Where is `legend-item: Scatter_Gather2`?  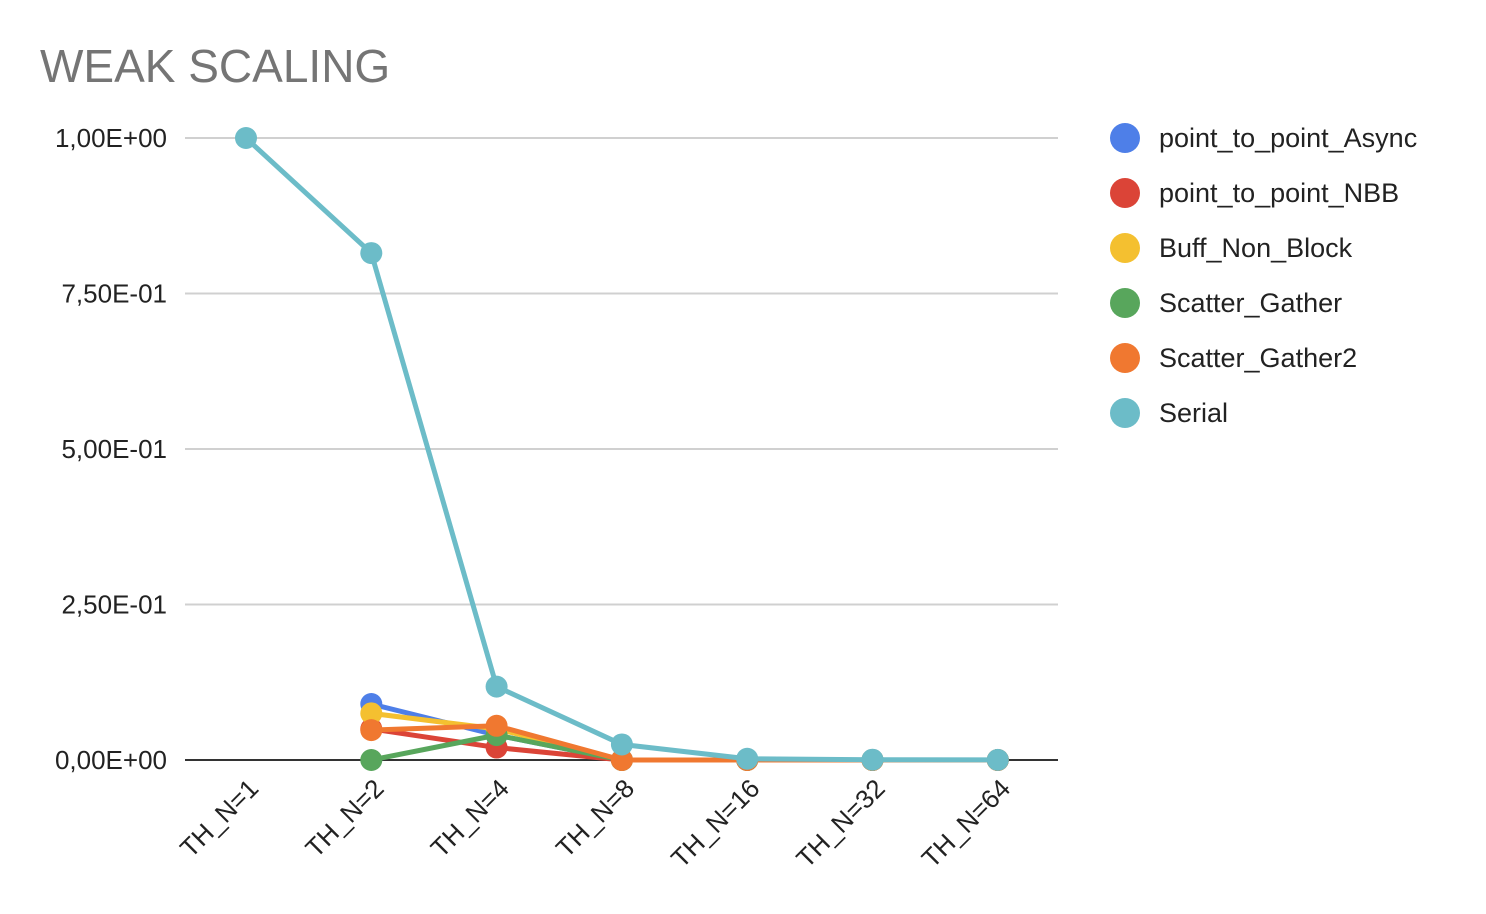
legend-item: Scatter_Gather2 is located at coordinates (1233, 358).